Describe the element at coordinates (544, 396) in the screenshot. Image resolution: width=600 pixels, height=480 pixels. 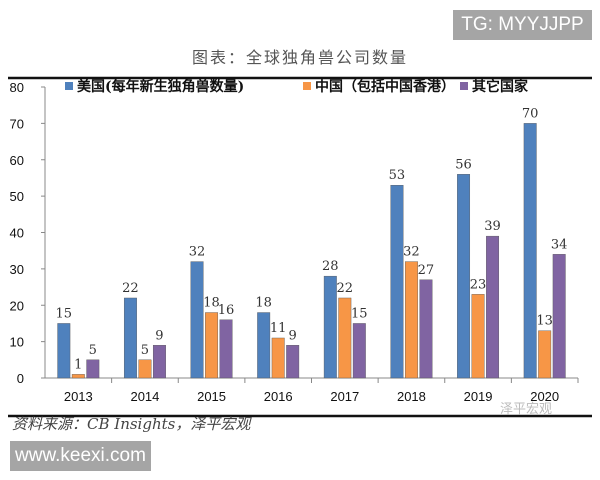
I see `x-tick-label: 2020` at that location.